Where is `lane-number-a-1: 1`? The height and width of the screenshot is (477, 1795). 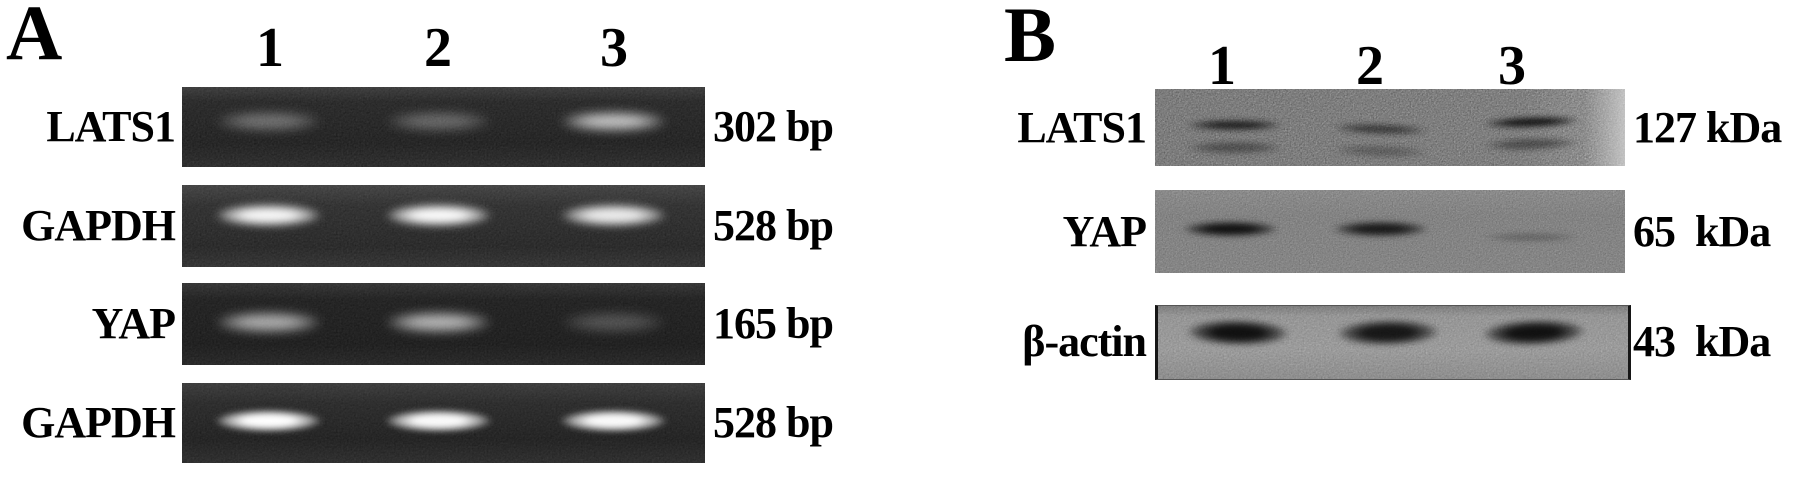
lane-number-a-1: 1 is located at coordinates (270, 48).